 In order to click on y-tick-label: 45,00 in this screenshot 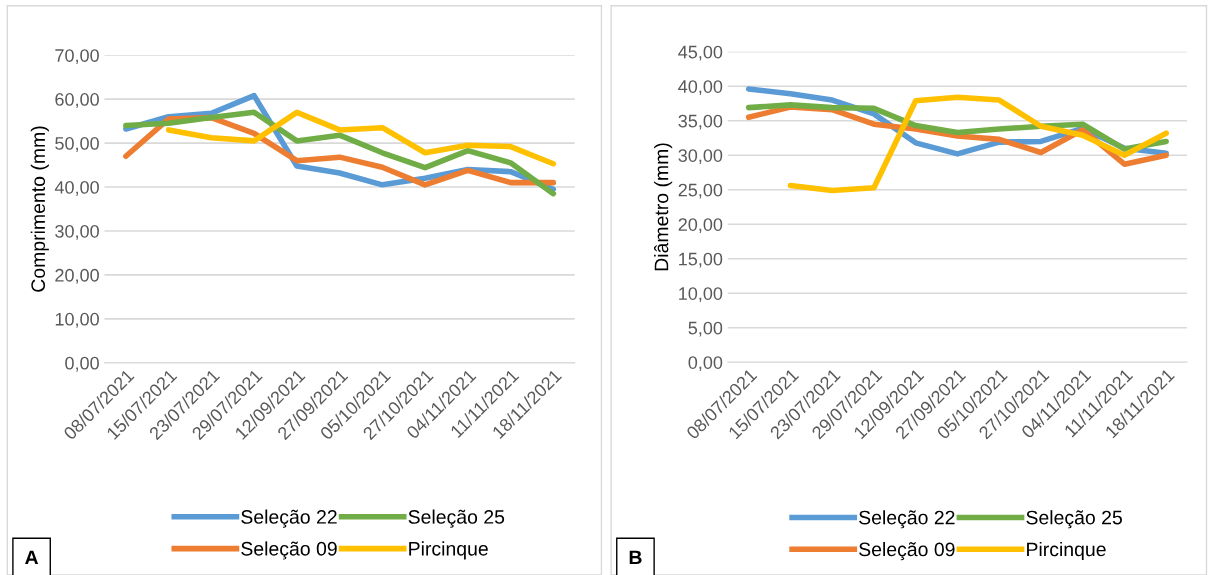, I will do `click(700, 53)`.